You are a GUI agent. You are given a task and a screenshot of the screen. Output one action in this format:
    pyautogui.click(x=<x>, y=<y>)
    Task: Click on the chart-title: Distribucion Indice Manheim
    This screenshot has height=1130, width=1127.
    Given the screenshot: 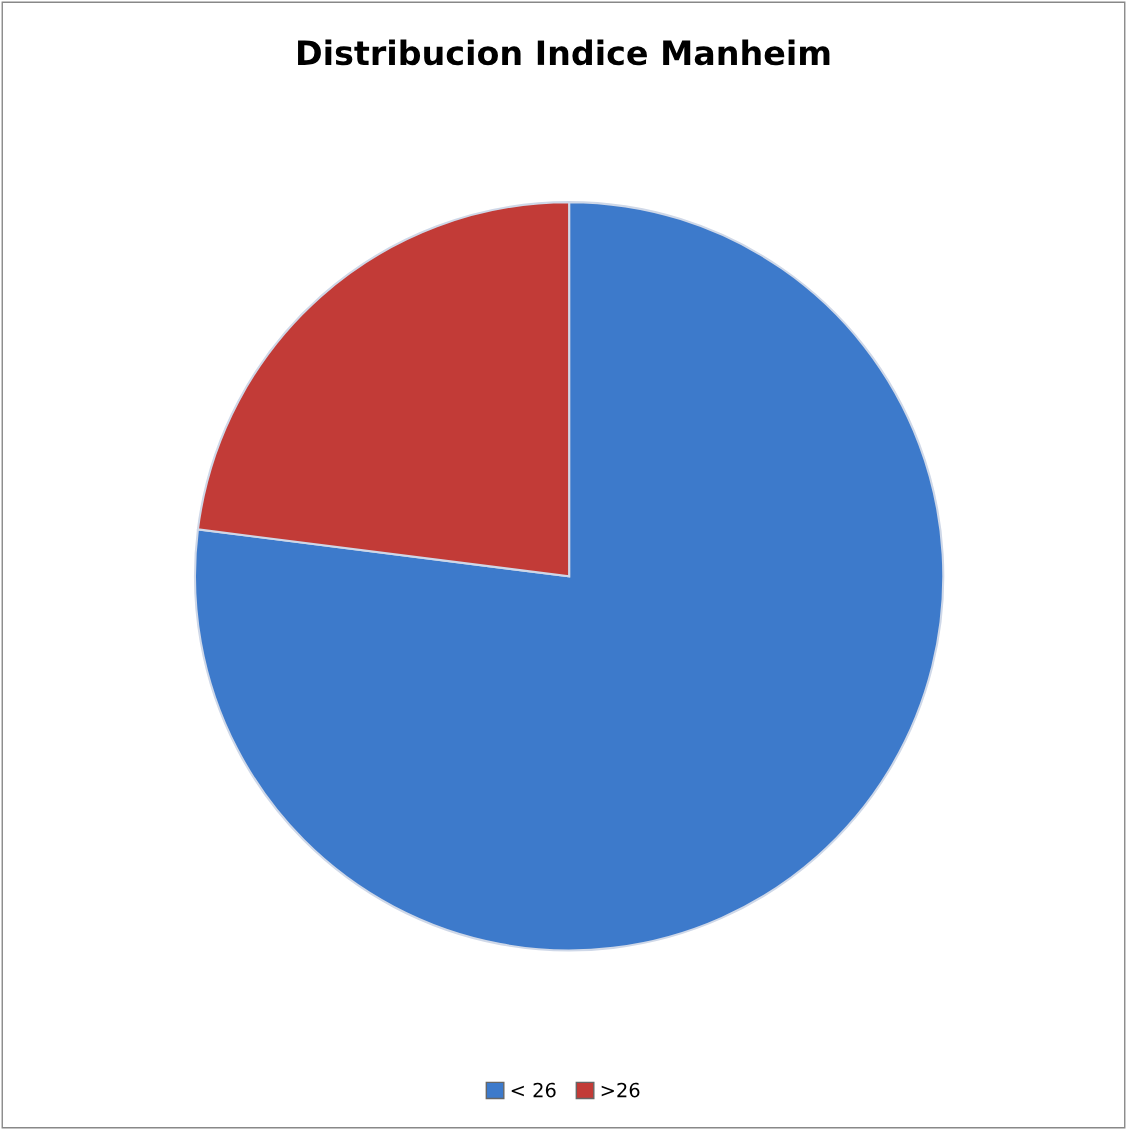 What is the action you would take?
    pyautogui.click(x=564, y=52)
    